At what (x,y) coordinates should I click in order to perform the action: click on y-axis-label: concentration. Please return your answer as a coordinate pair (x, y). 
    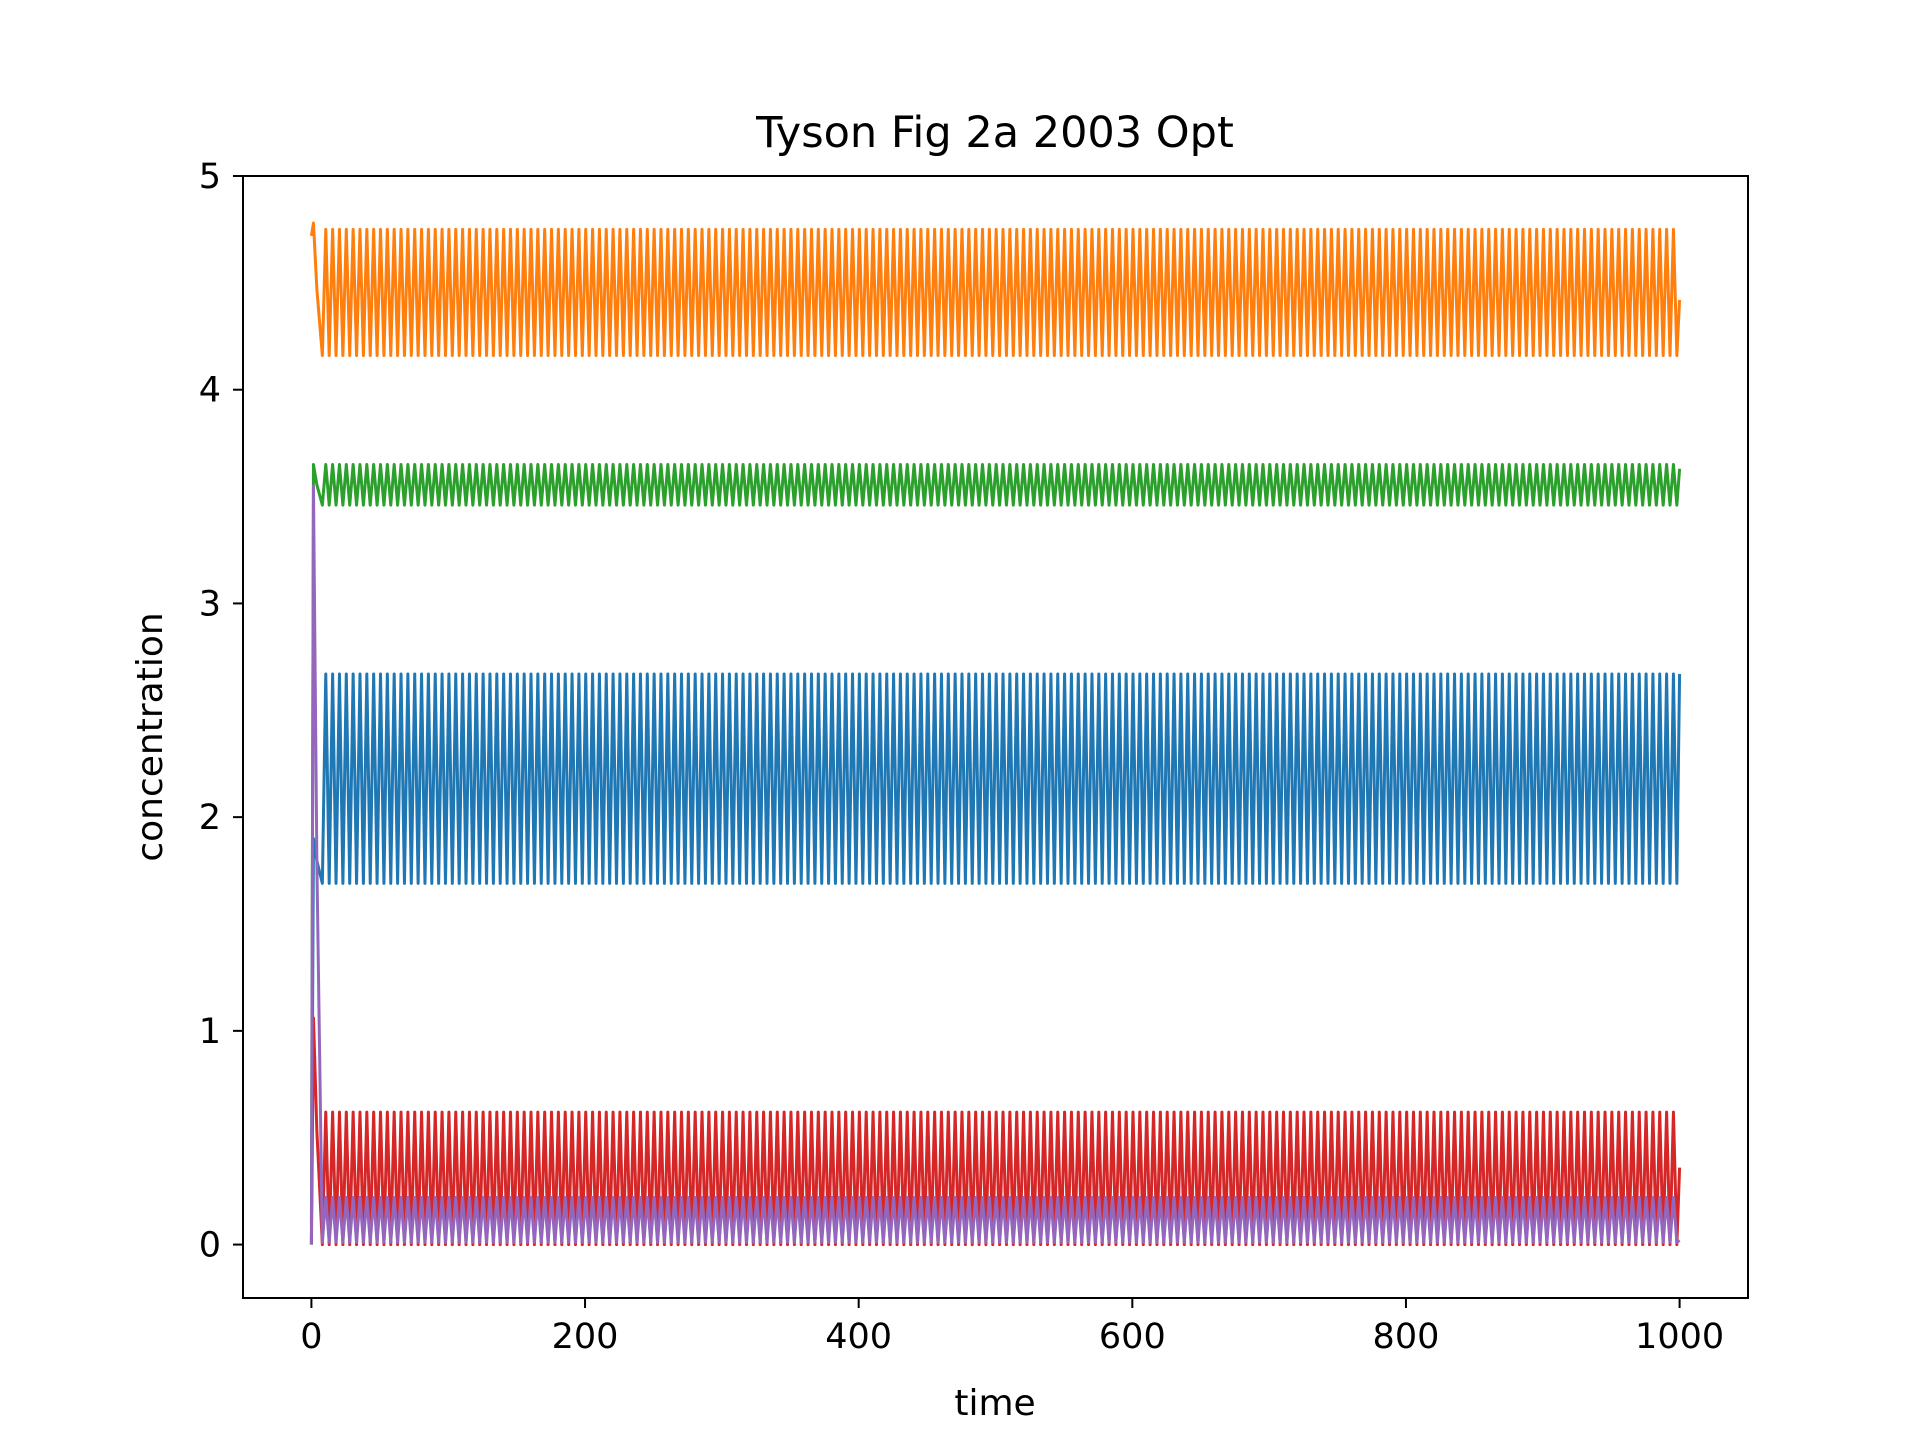
    Looking at the image, I should click on (150, 736).